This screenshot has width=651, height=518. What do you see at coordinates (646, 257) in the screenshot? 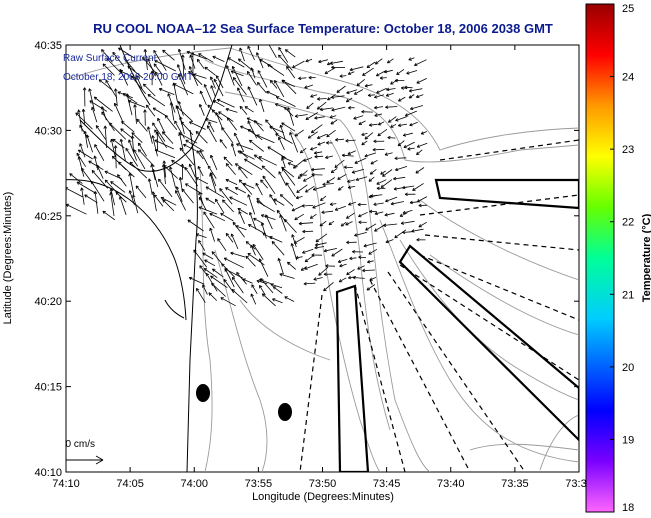
I see `colorbar-label: Temperature (°C)` at bounding box center [646, 257].